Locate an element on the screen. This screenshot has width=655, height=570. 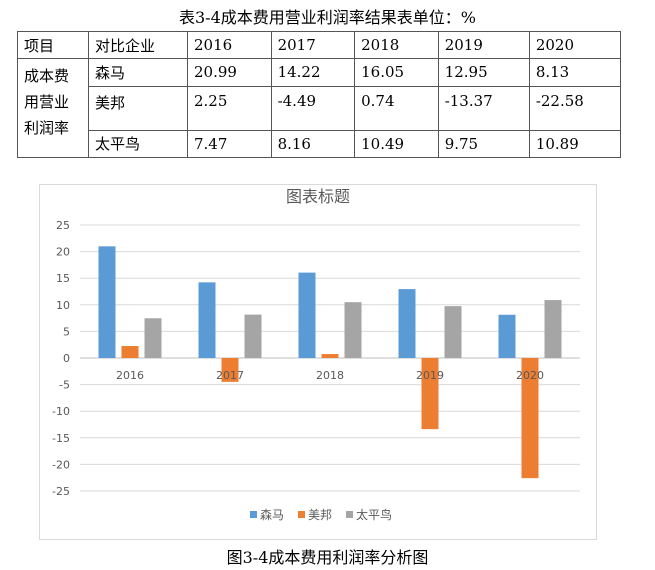
y-tick-label: -20 is located at coordinates (61, 464).